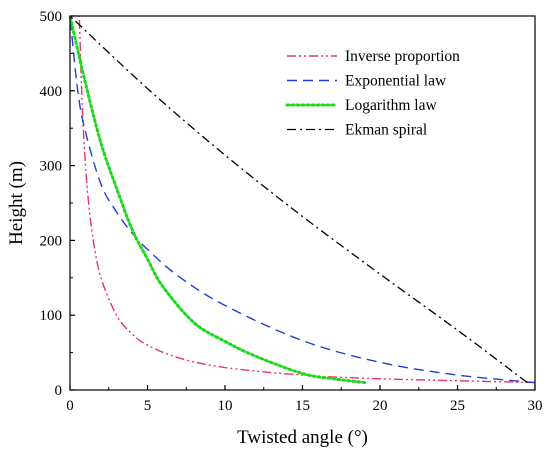 This screenshot has height=454, width=550. I want to click on legend-label-inverse-proportion: Inverse proportion, so click(402, 56).